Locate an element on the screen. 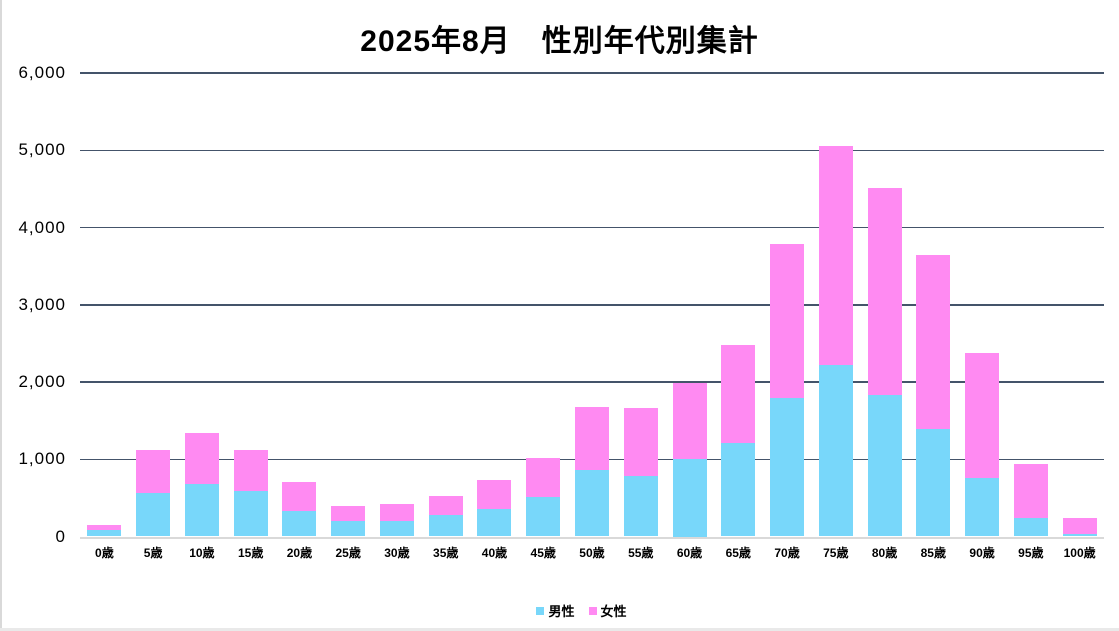 The height and width of the screenshot is (631, 1119). x-axis-label: 5歳 is located at coordinates (153, 552).